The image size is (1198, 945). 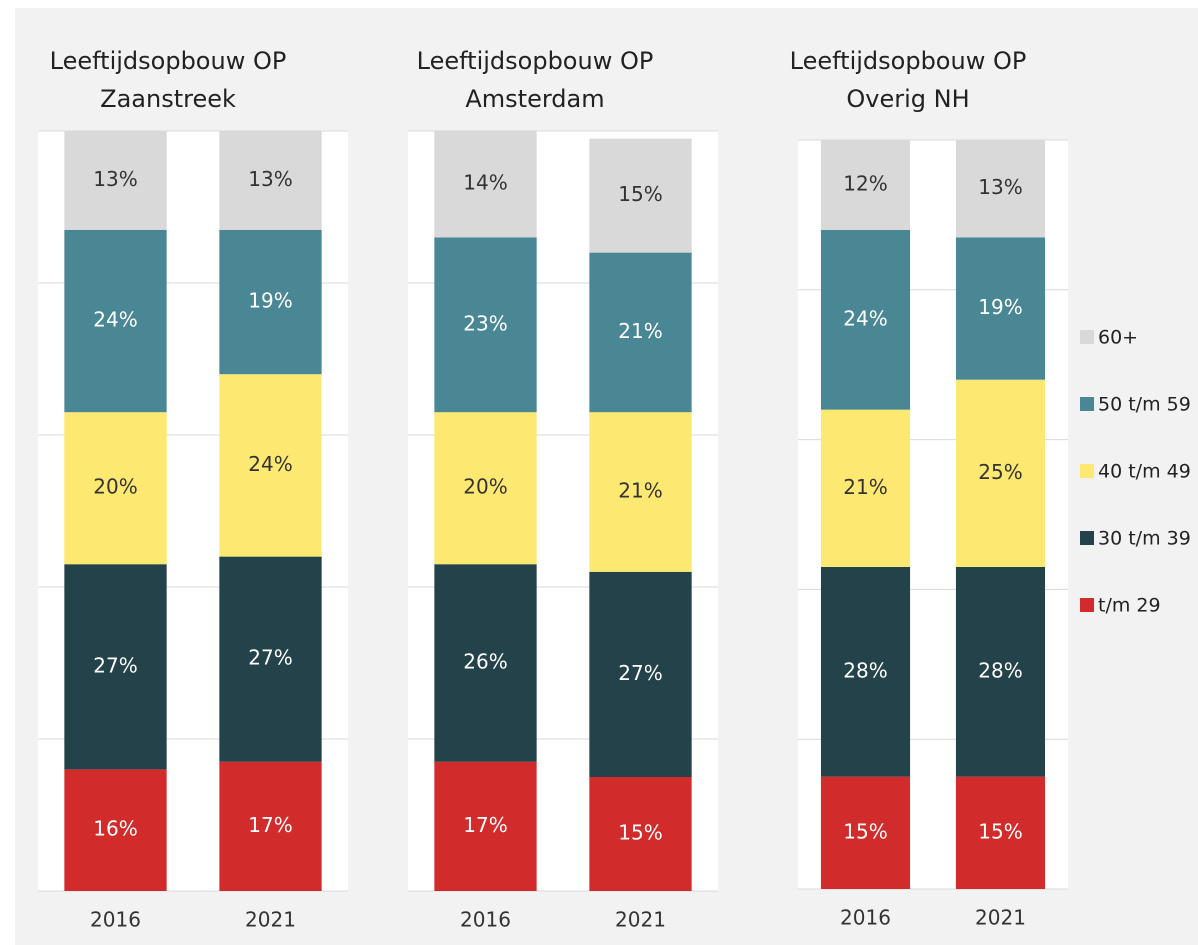 What do you see at coordinates (534, 99) in the screenshot?
I see `chart-title: Amsterdam` at bounding box center [534, 99].